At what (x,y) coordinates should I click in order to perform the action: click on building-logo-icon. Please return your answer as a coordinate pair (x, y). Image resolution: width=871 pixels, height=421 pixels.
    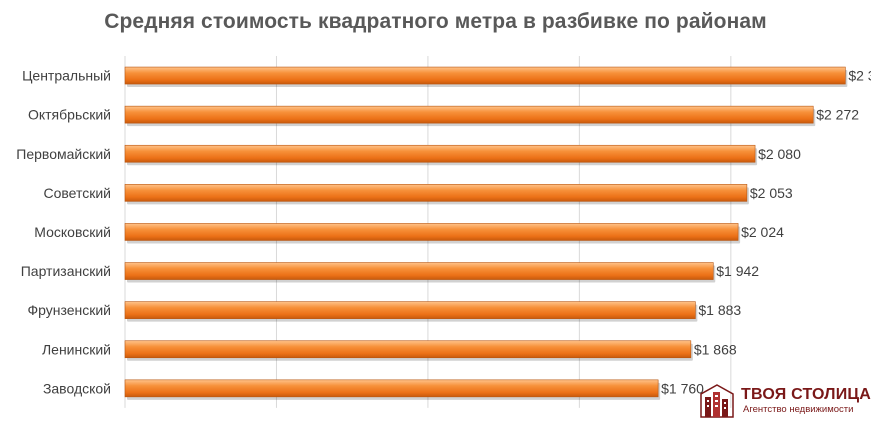
    Looking at the image, I should click on (717, 401).